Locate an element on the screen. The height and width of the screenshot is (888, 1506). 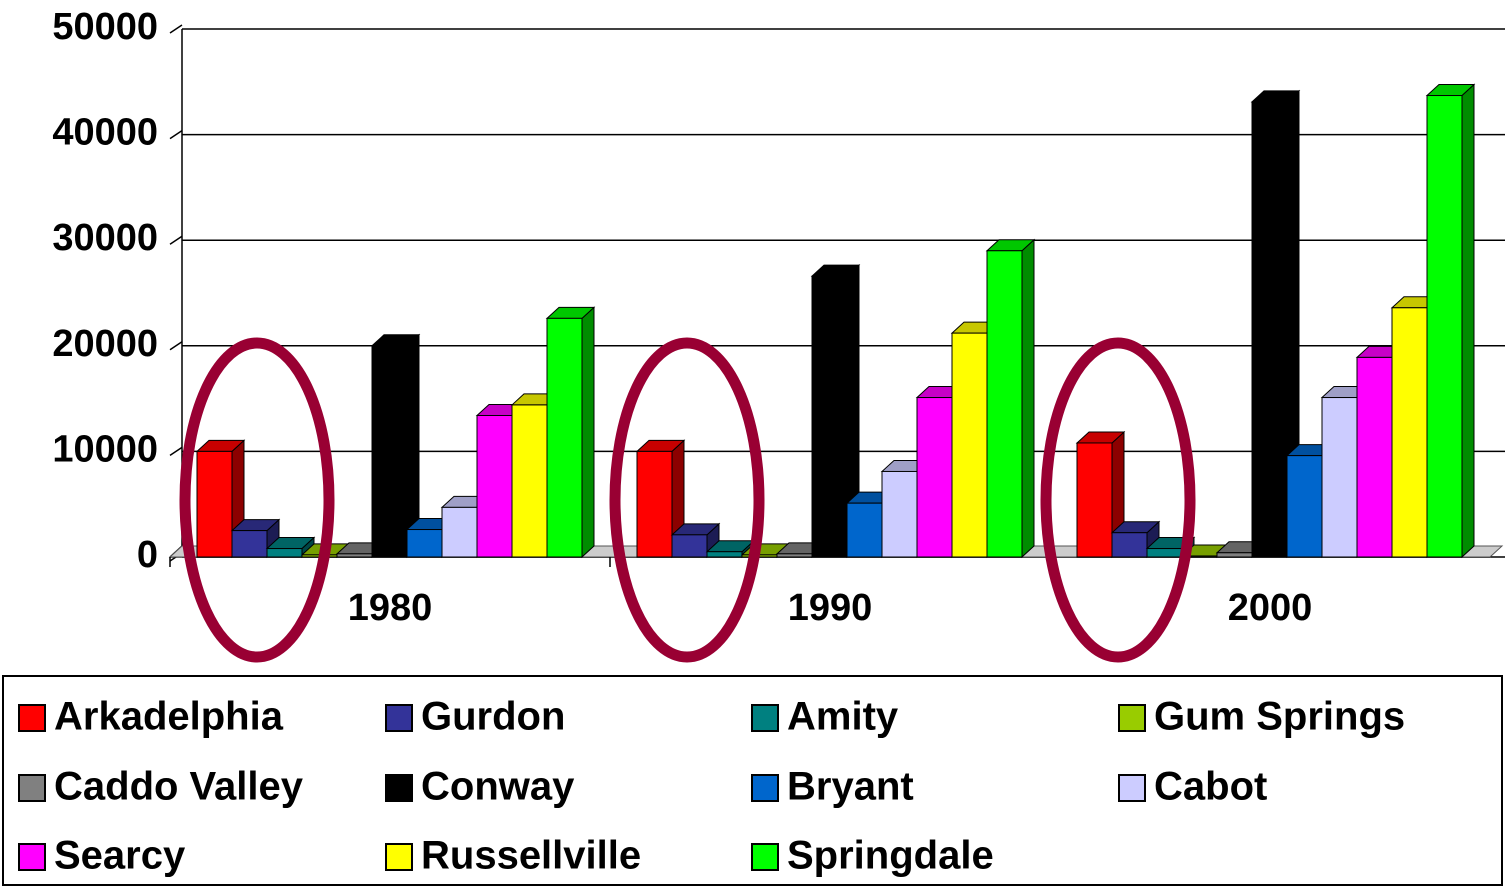
y-tick-label: 10000 is located at coordinates (105, 449).